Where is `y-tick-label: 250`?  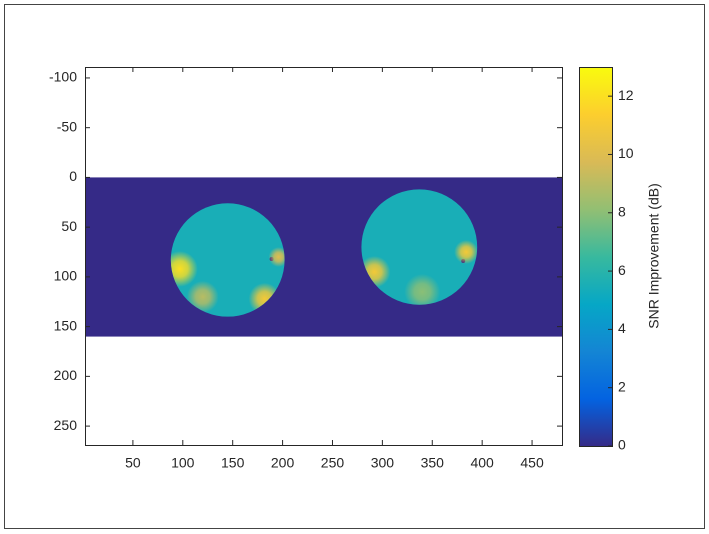 y-tick-label: 250 is located at coordinates (66, 425).